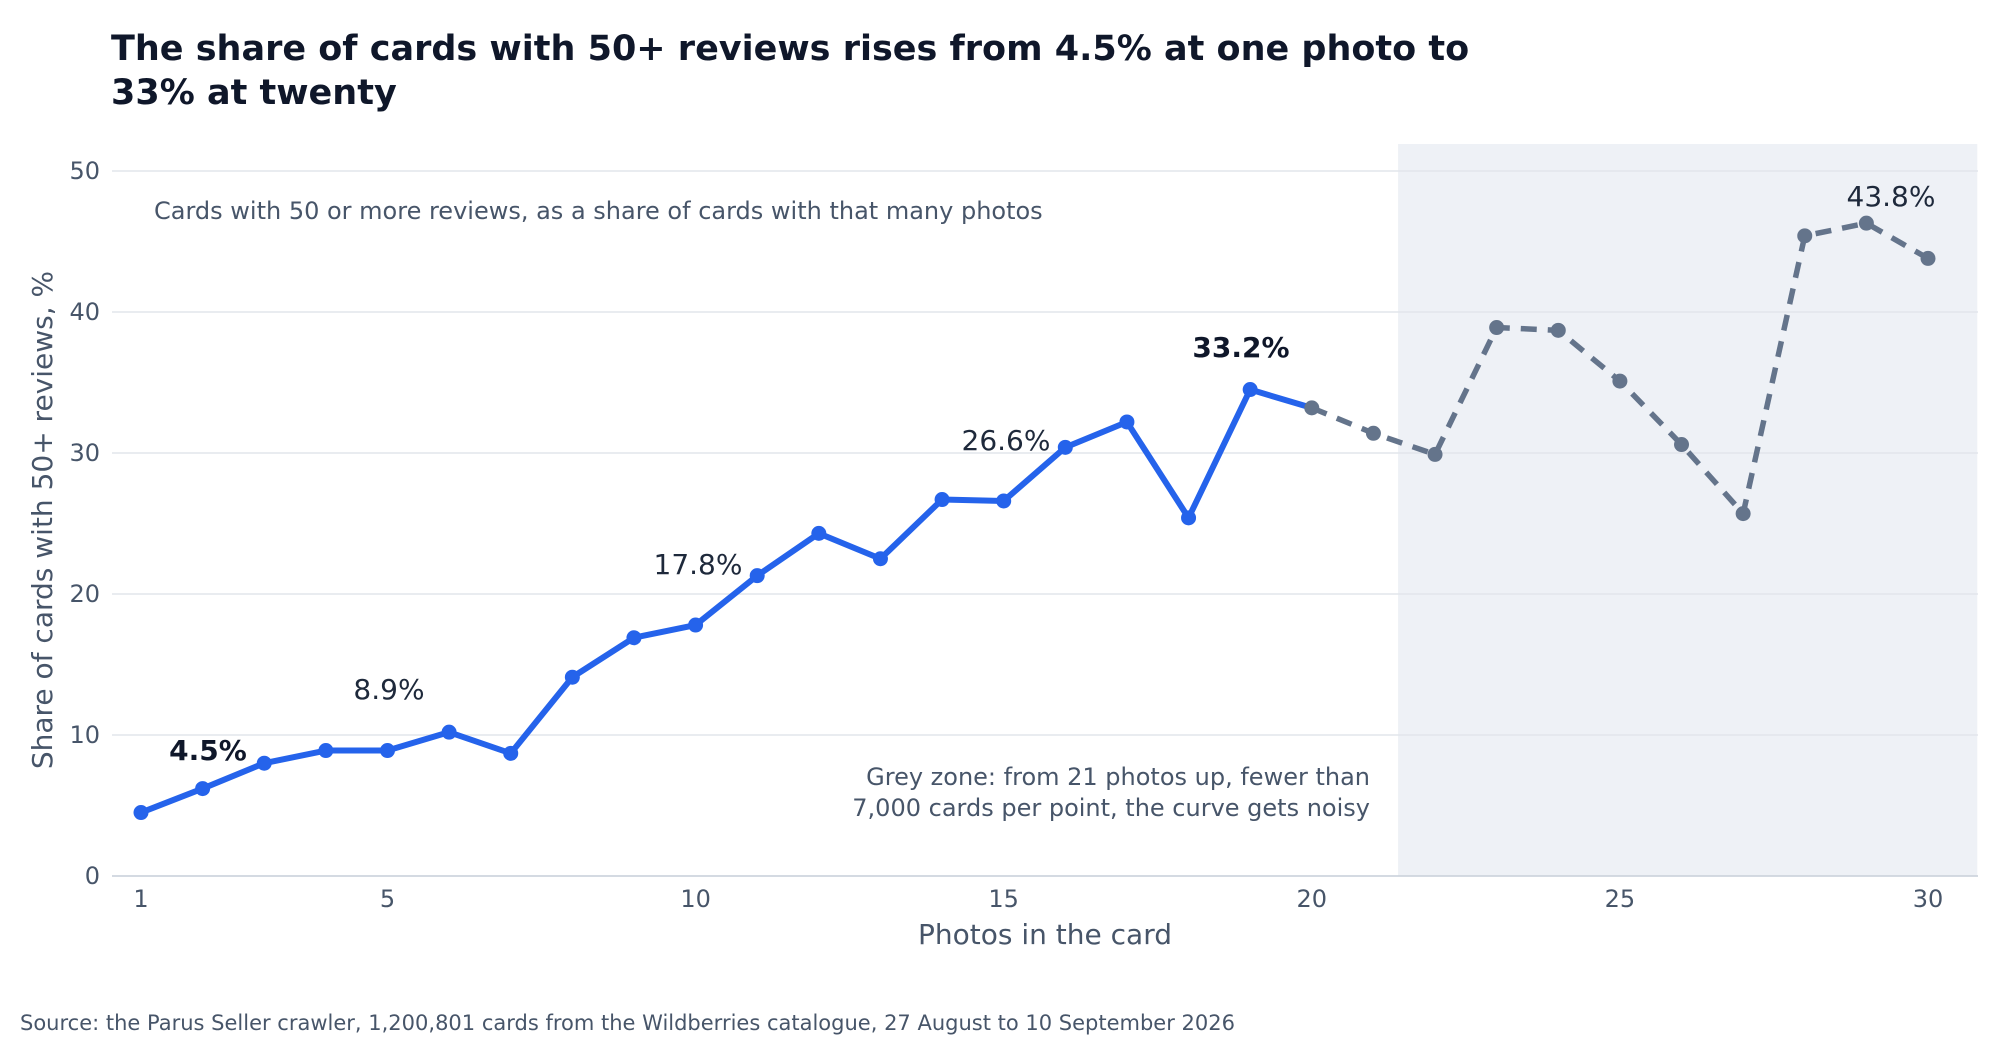  Describe the element at coordinates (84, 735) in the screenshot. I see `y-tick-label: 10` at that location.